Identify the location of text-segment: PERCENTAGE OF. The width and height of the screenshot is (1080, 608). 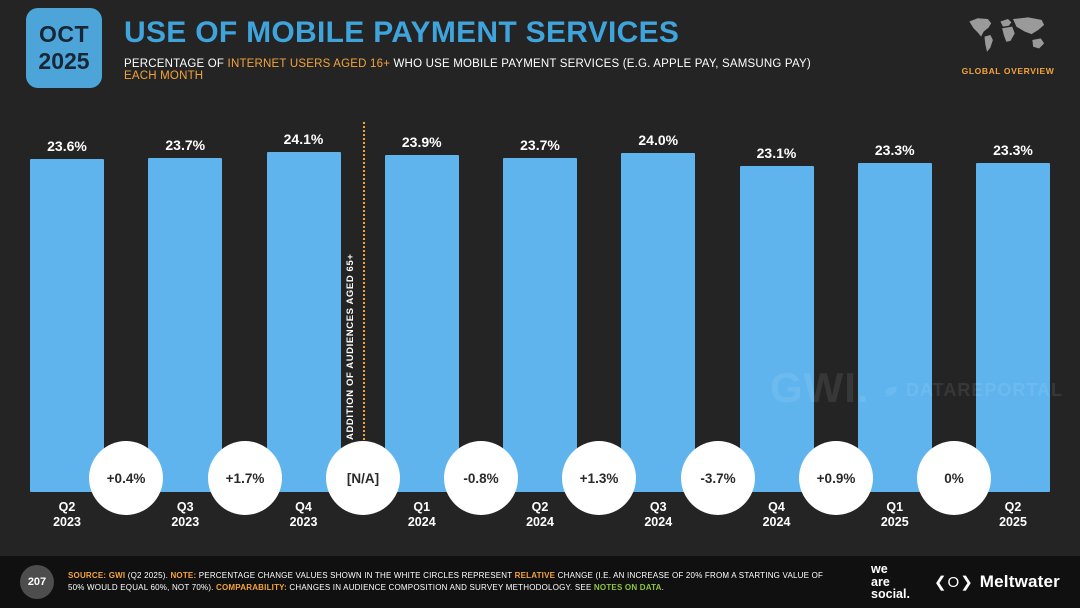
(176, 64).